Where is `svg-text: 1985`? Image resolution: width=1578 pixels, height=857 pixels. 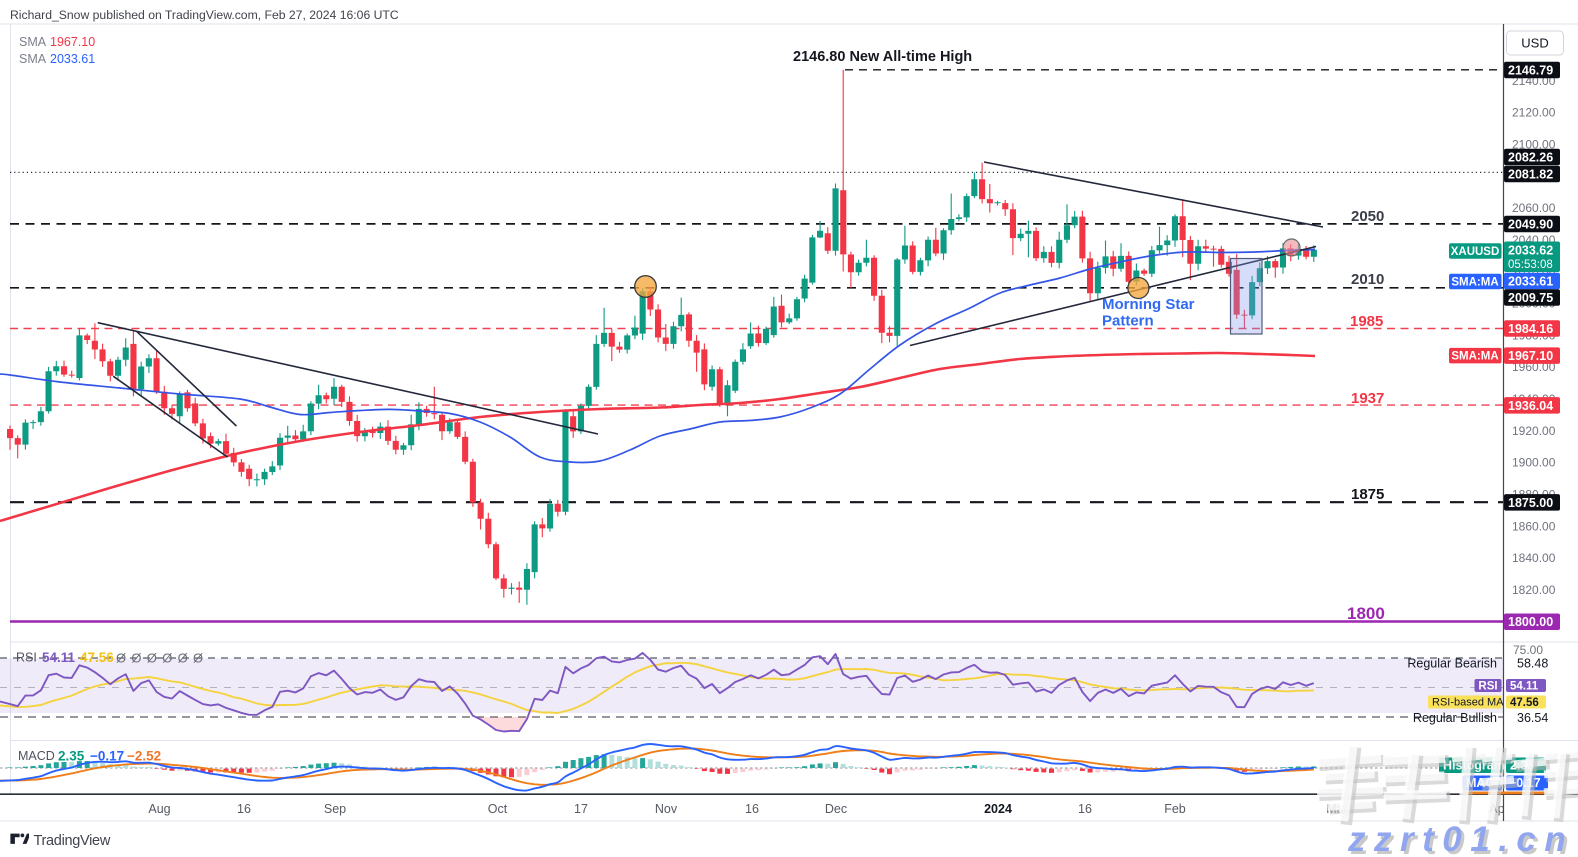 svg-text: 1985 is located at coordinates (1366, 321).